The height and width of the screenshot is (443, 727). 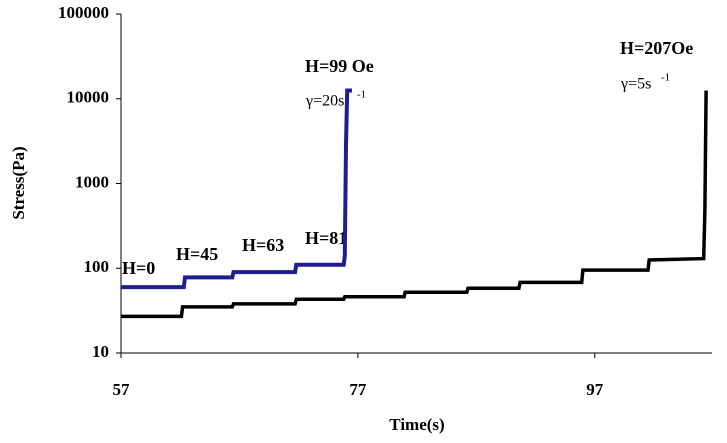 I want to click on annotation: H=81, so click(x=326, y=238).